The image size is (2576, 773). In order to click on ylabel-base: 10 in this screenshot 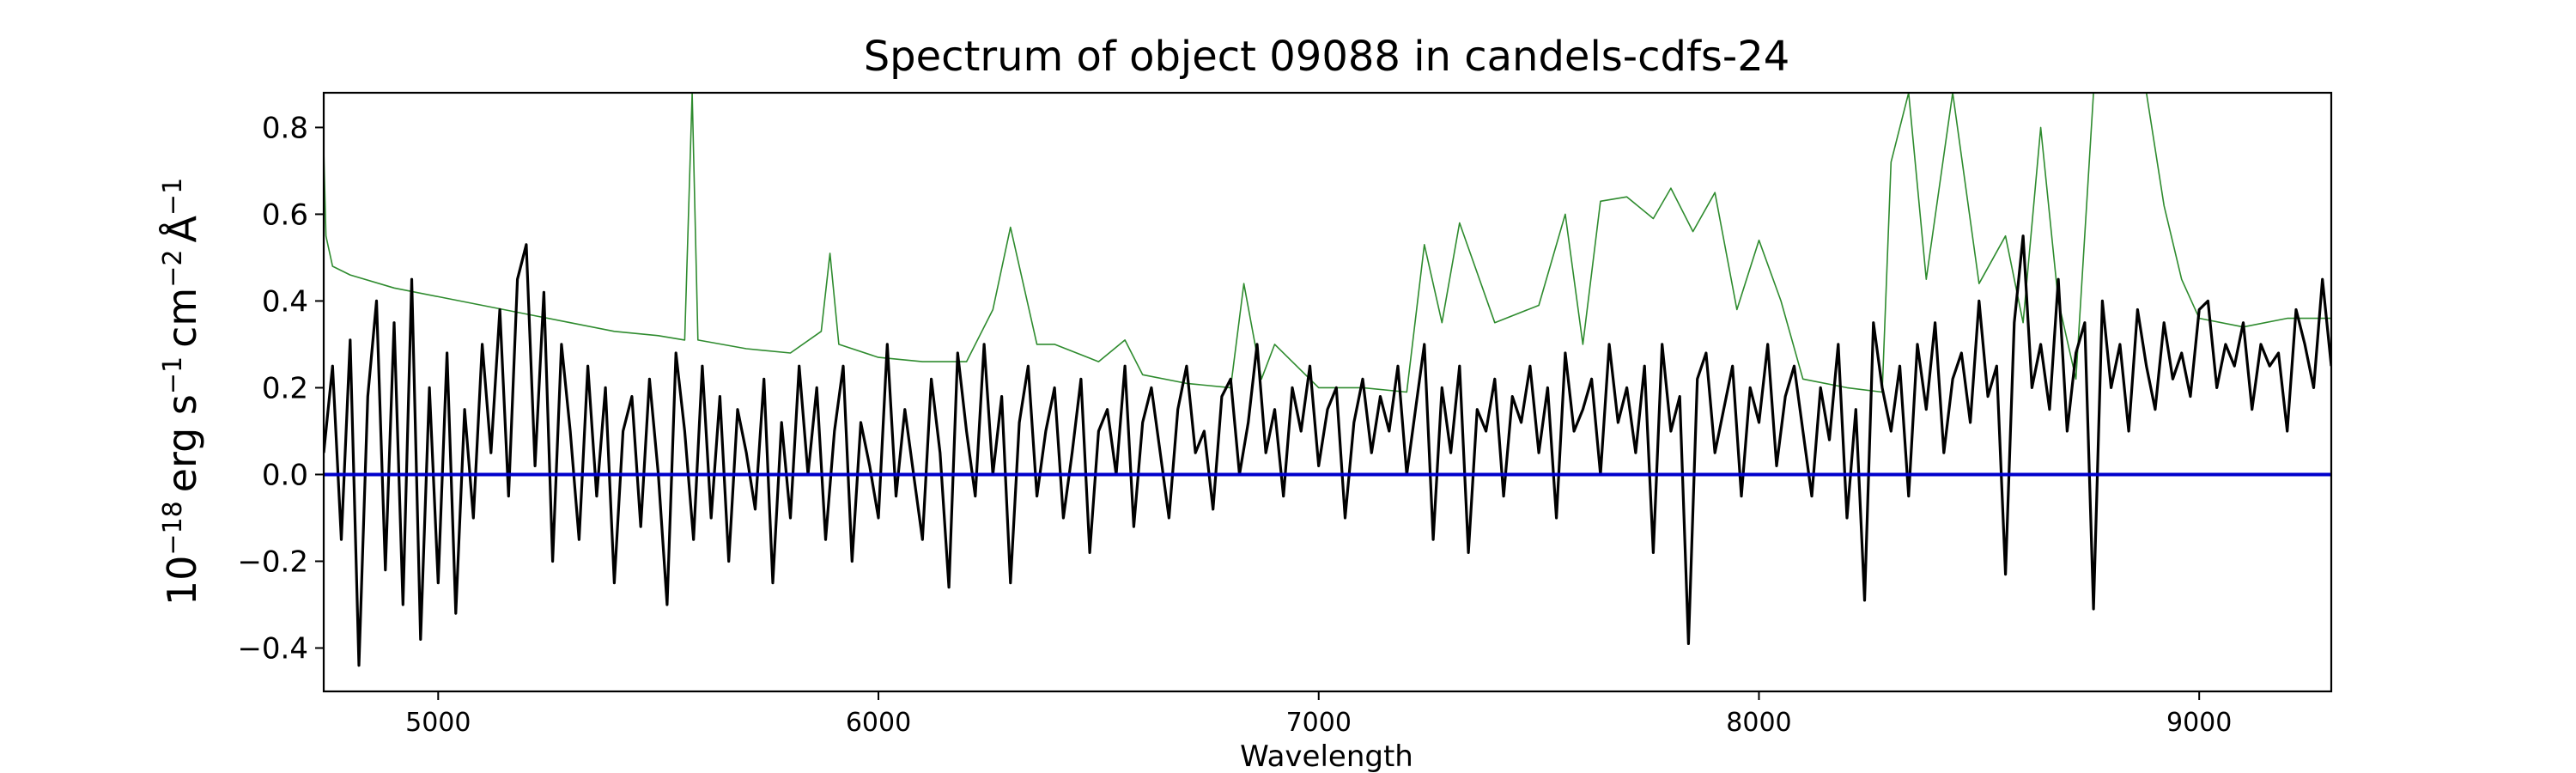, I will do `click(182, 581)`.